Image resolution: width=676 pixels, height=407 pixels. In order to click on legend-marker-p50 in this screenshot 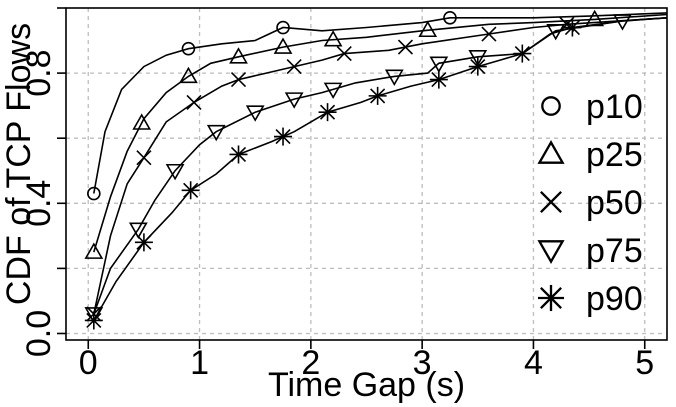, I will do `click(551, 202)`.